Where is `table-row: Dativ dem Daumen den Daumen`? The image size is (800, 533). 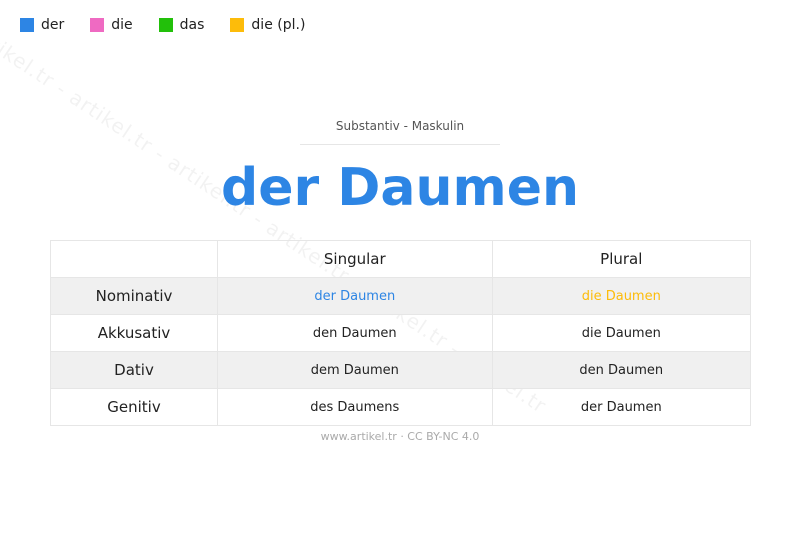 table-row: Dativ dem Daumen den Daumen is located at coordinates (401, 370).